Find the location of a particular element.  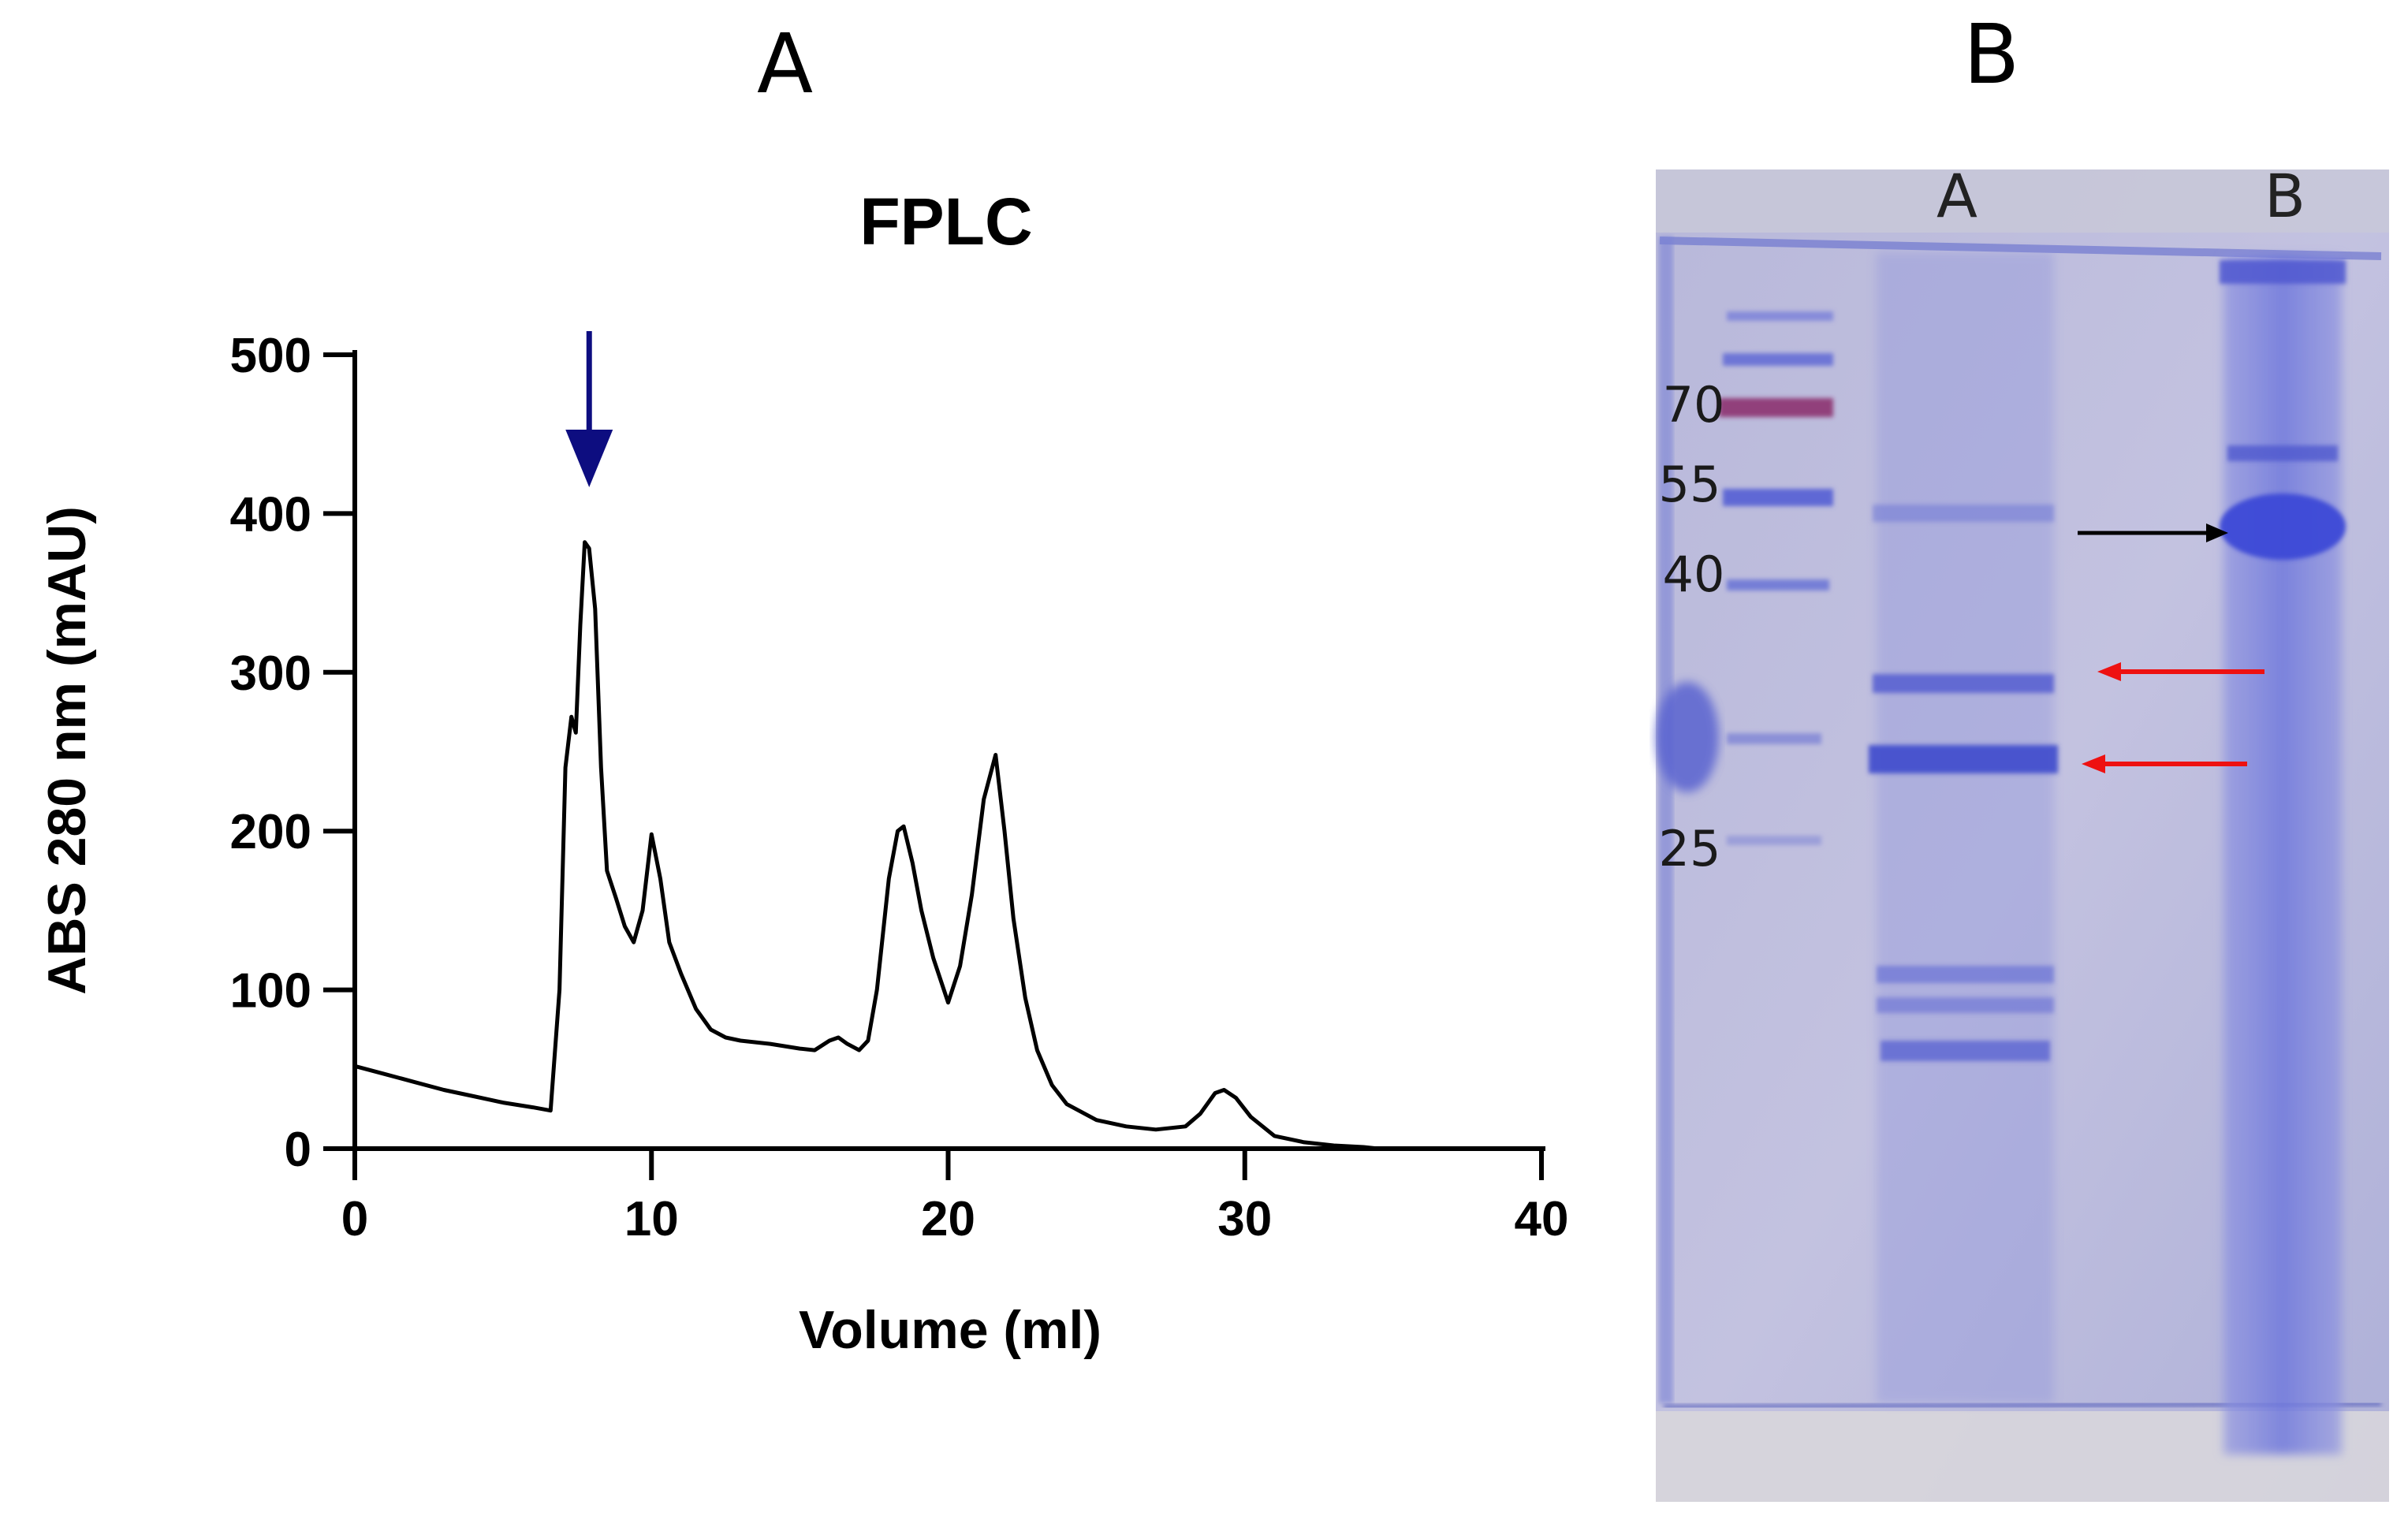

lane-a-smear is located at coordinates (1966, 827).